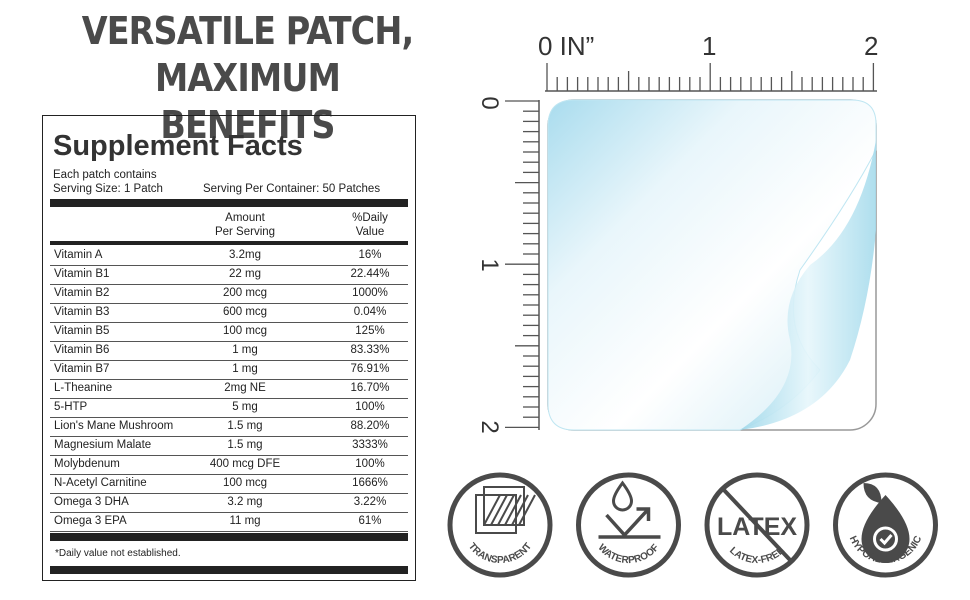 Image resolution: width=970 pixels, height=600 pixels. I want to click on table-row: Vitamin B1 22 mg 22.44%, so click(229, 275).